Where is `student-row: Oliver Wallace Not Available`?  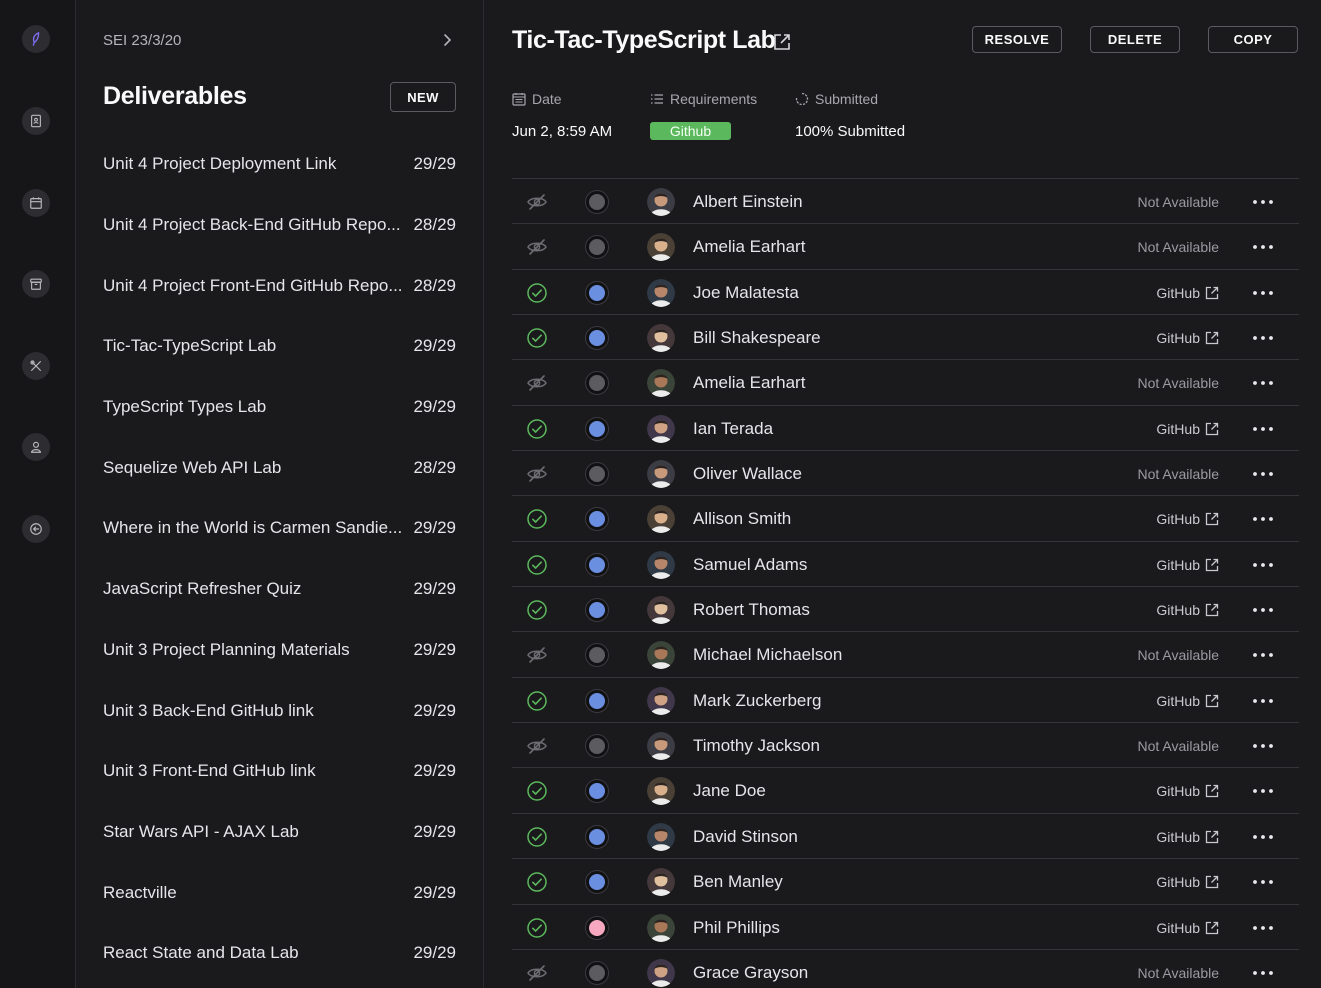
student-row: Oliver Wallace Not Available is located at coordinates (905, 474).